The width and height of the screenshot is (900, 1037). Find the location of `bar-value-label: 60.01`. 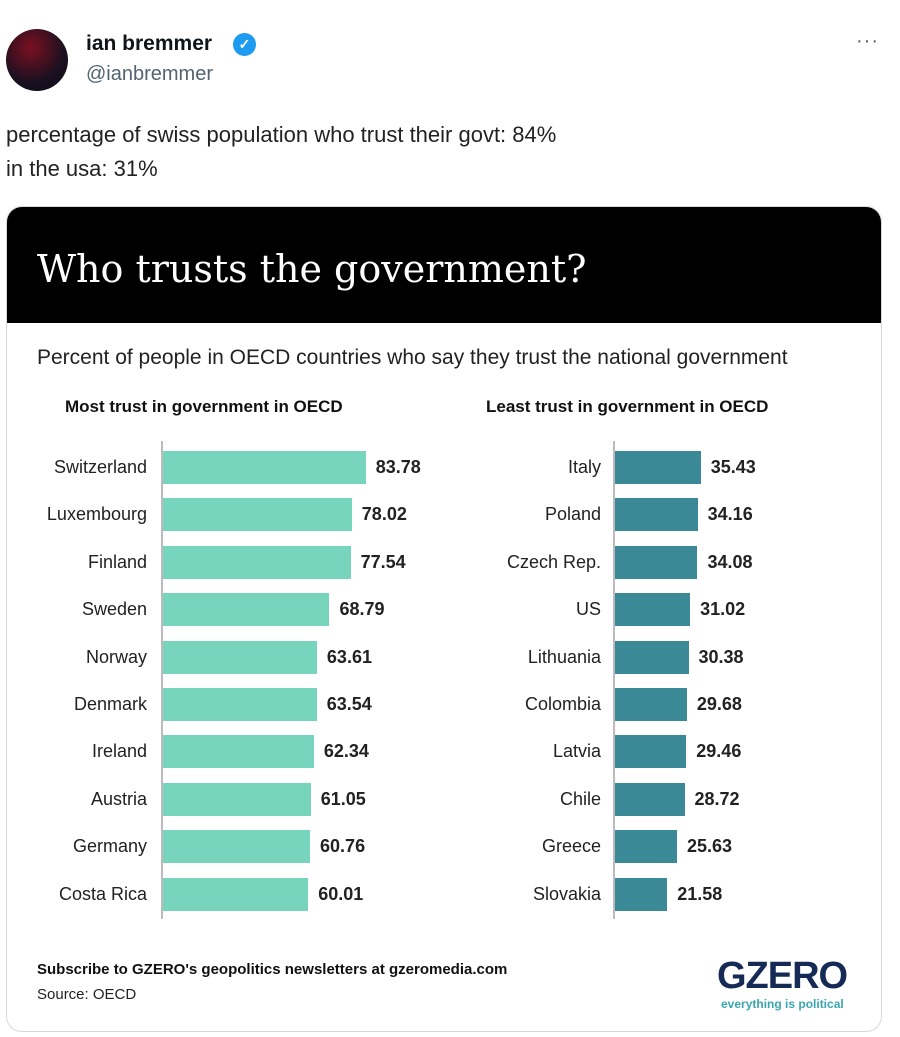

bar-value-label: 60.01 is located at coordinates (341, 893).